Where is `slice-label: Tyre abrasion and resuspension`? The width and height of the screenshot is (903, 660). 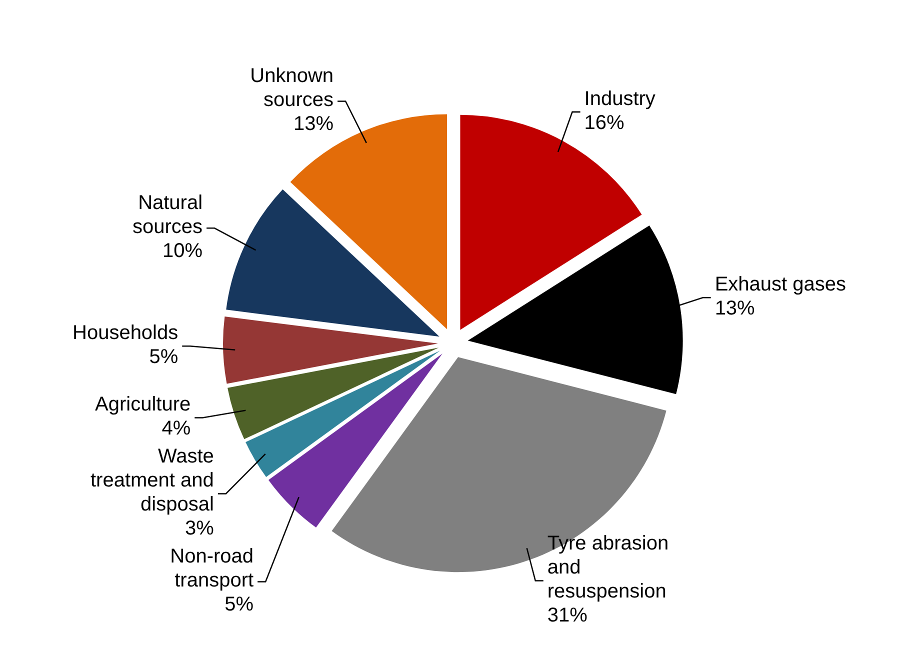 slice-label: Tyre abrasion and resuspension is located at coordinates (608, 568).